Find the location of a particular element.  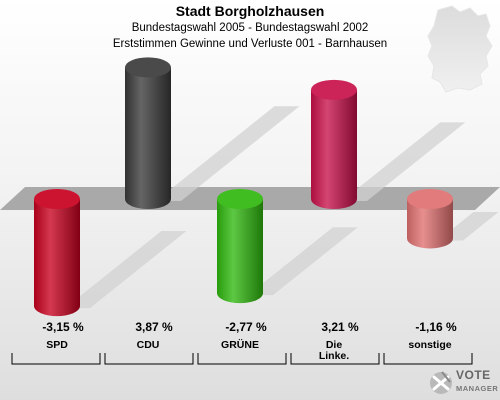

germany-map-silhouette is located at coordinates (460, 49).